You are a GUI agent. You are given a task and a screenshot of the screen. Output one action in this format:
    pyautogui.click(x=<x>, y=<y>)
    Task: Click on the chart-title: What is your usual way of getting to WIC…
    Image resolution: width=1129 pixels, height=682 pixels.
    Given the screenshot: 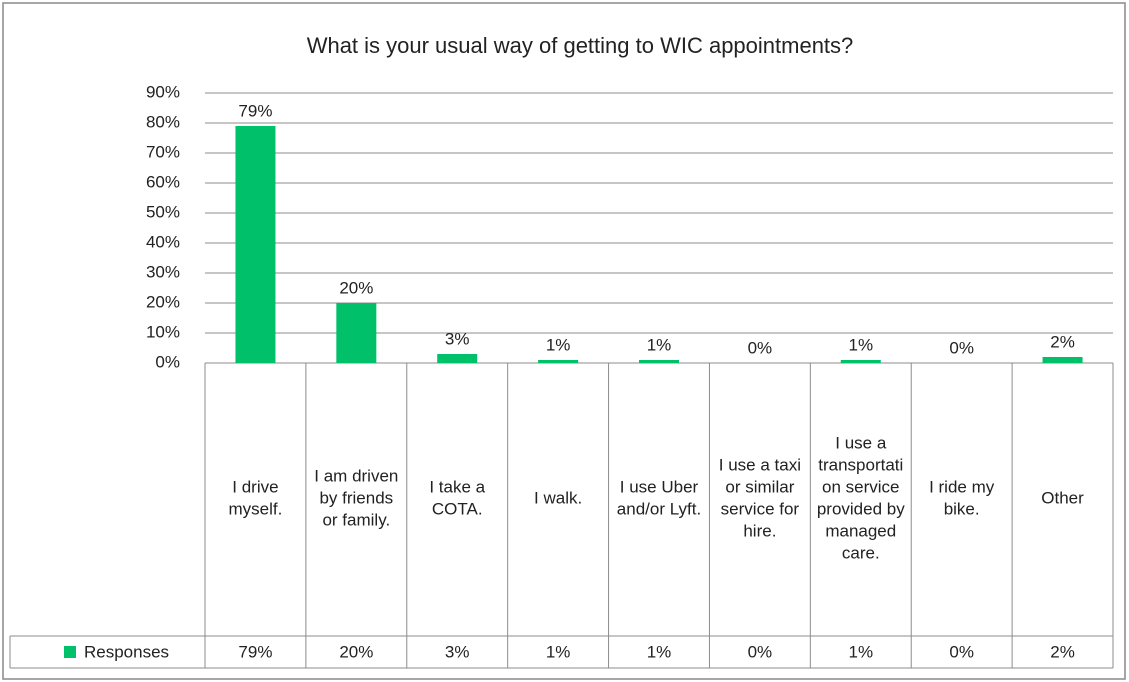 What is the action you would take?
    pyautogui.click(x=580, y=45)
    